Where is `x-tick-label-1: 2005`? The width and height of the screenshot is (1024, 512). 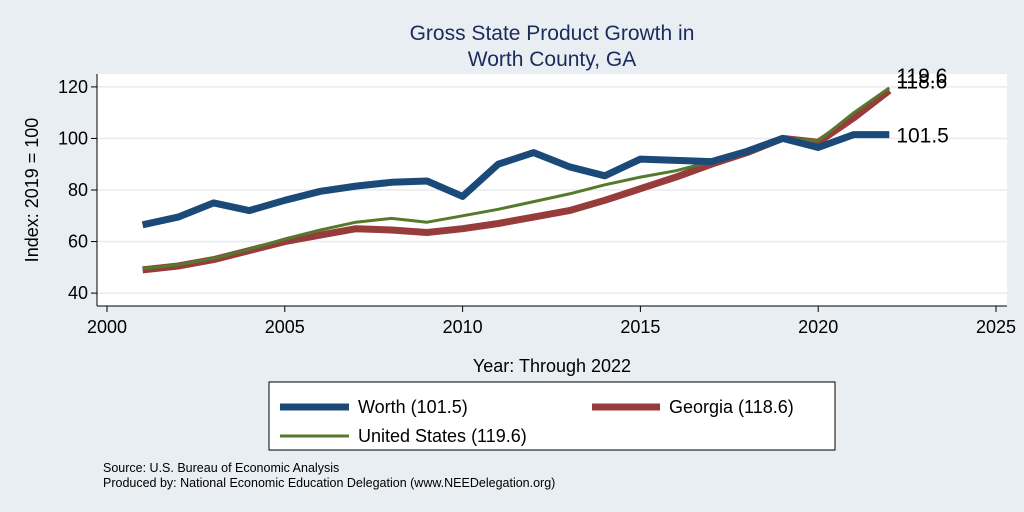 x-tick-label-1: 2005 is located at coordinates (285, 327).